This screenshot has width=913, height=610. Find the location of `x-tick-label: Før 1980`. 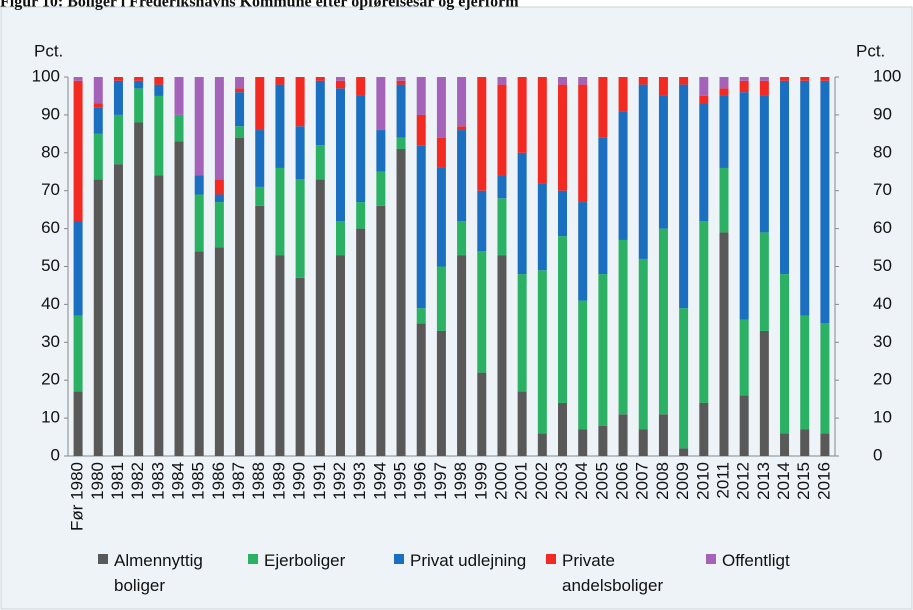

x-tick-label: Før 1980 is located at coordinates (77, 496).